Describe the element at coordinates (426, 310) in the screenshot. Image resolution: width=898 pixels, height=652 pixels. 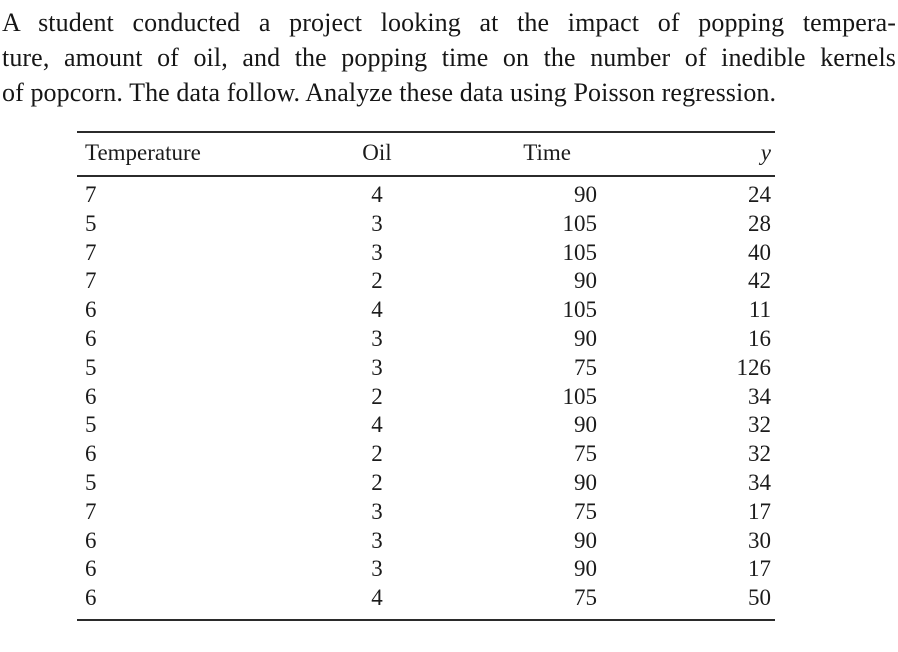
I see `table-row: 6 4 105 11` at that location.